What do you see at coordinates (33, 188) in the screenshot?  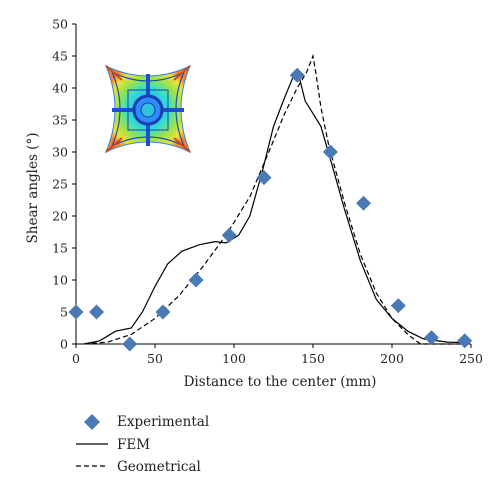 I see `y-axis-title: Shear angles (°)` at bounding box center [33, 188].